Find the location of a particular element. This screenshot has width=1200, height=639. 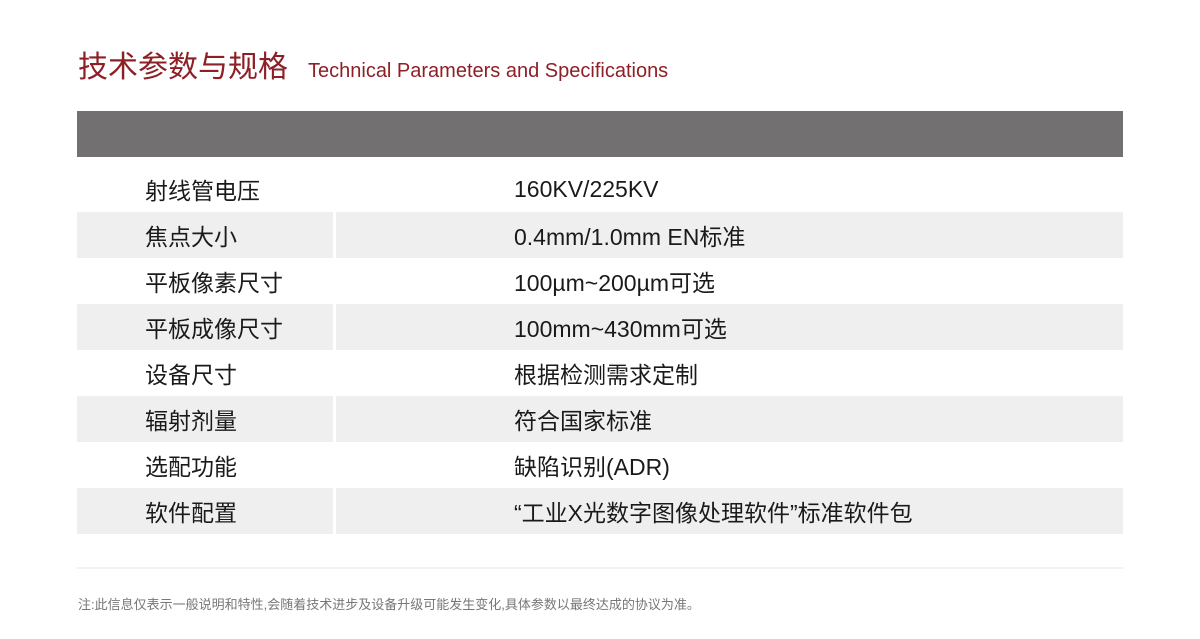

table-row: 焦点大小 0.4mm/1.0mm EN标准 is located at coordinates (600, 235).